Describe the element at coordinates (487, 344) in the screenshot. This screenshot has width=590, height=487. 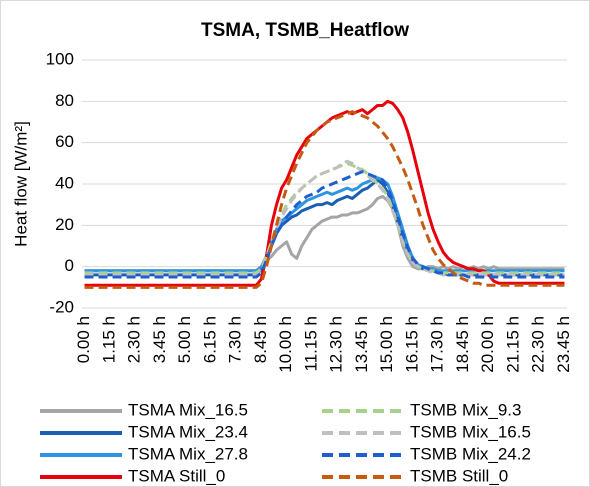
I see `x-tick-label: 20.00 h` at that location.